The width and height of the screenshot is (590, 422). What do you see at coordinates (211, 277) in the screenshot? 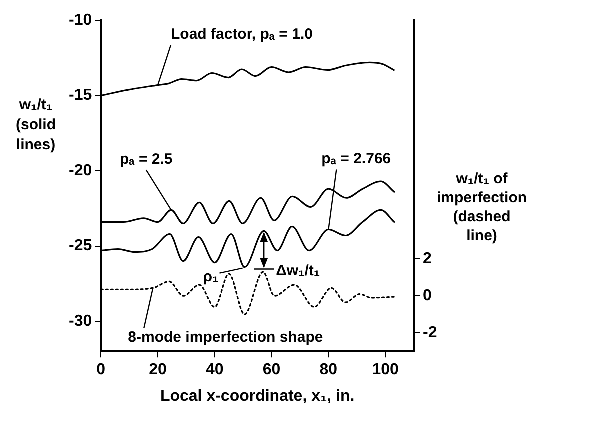
I see `annotation: ρ₁` at bounding box center [211, 277].